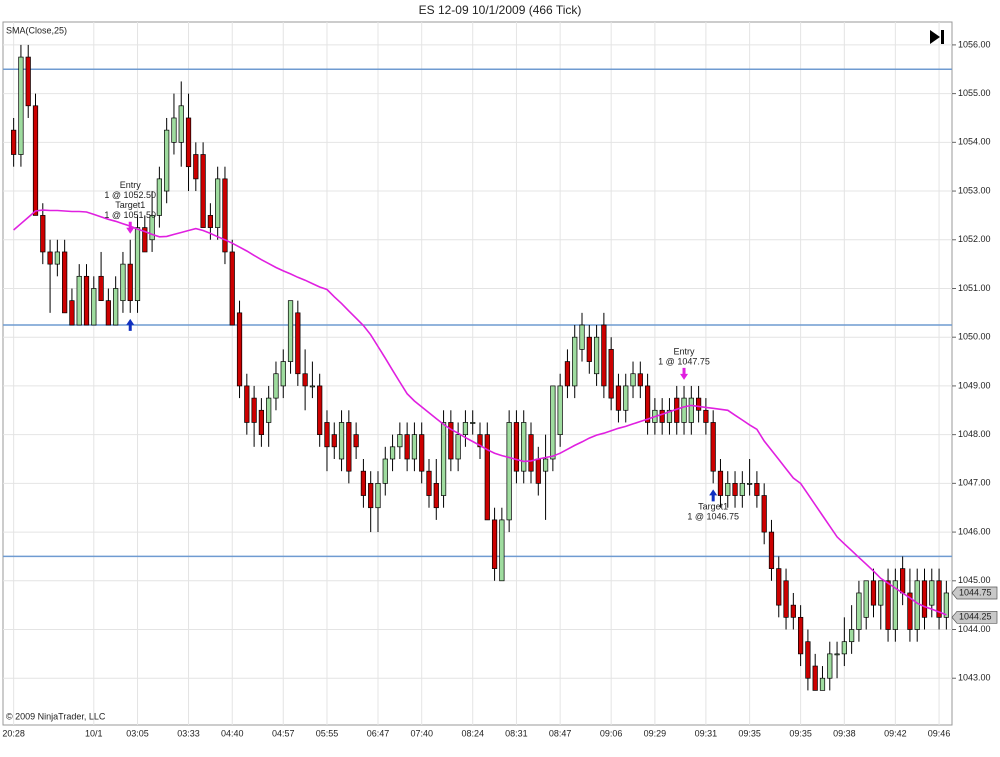 This screenshot has height=757, width=1000. Describe the element at coordinates (130, 227) in the screenshot. I see `entry-arrow` at that location.